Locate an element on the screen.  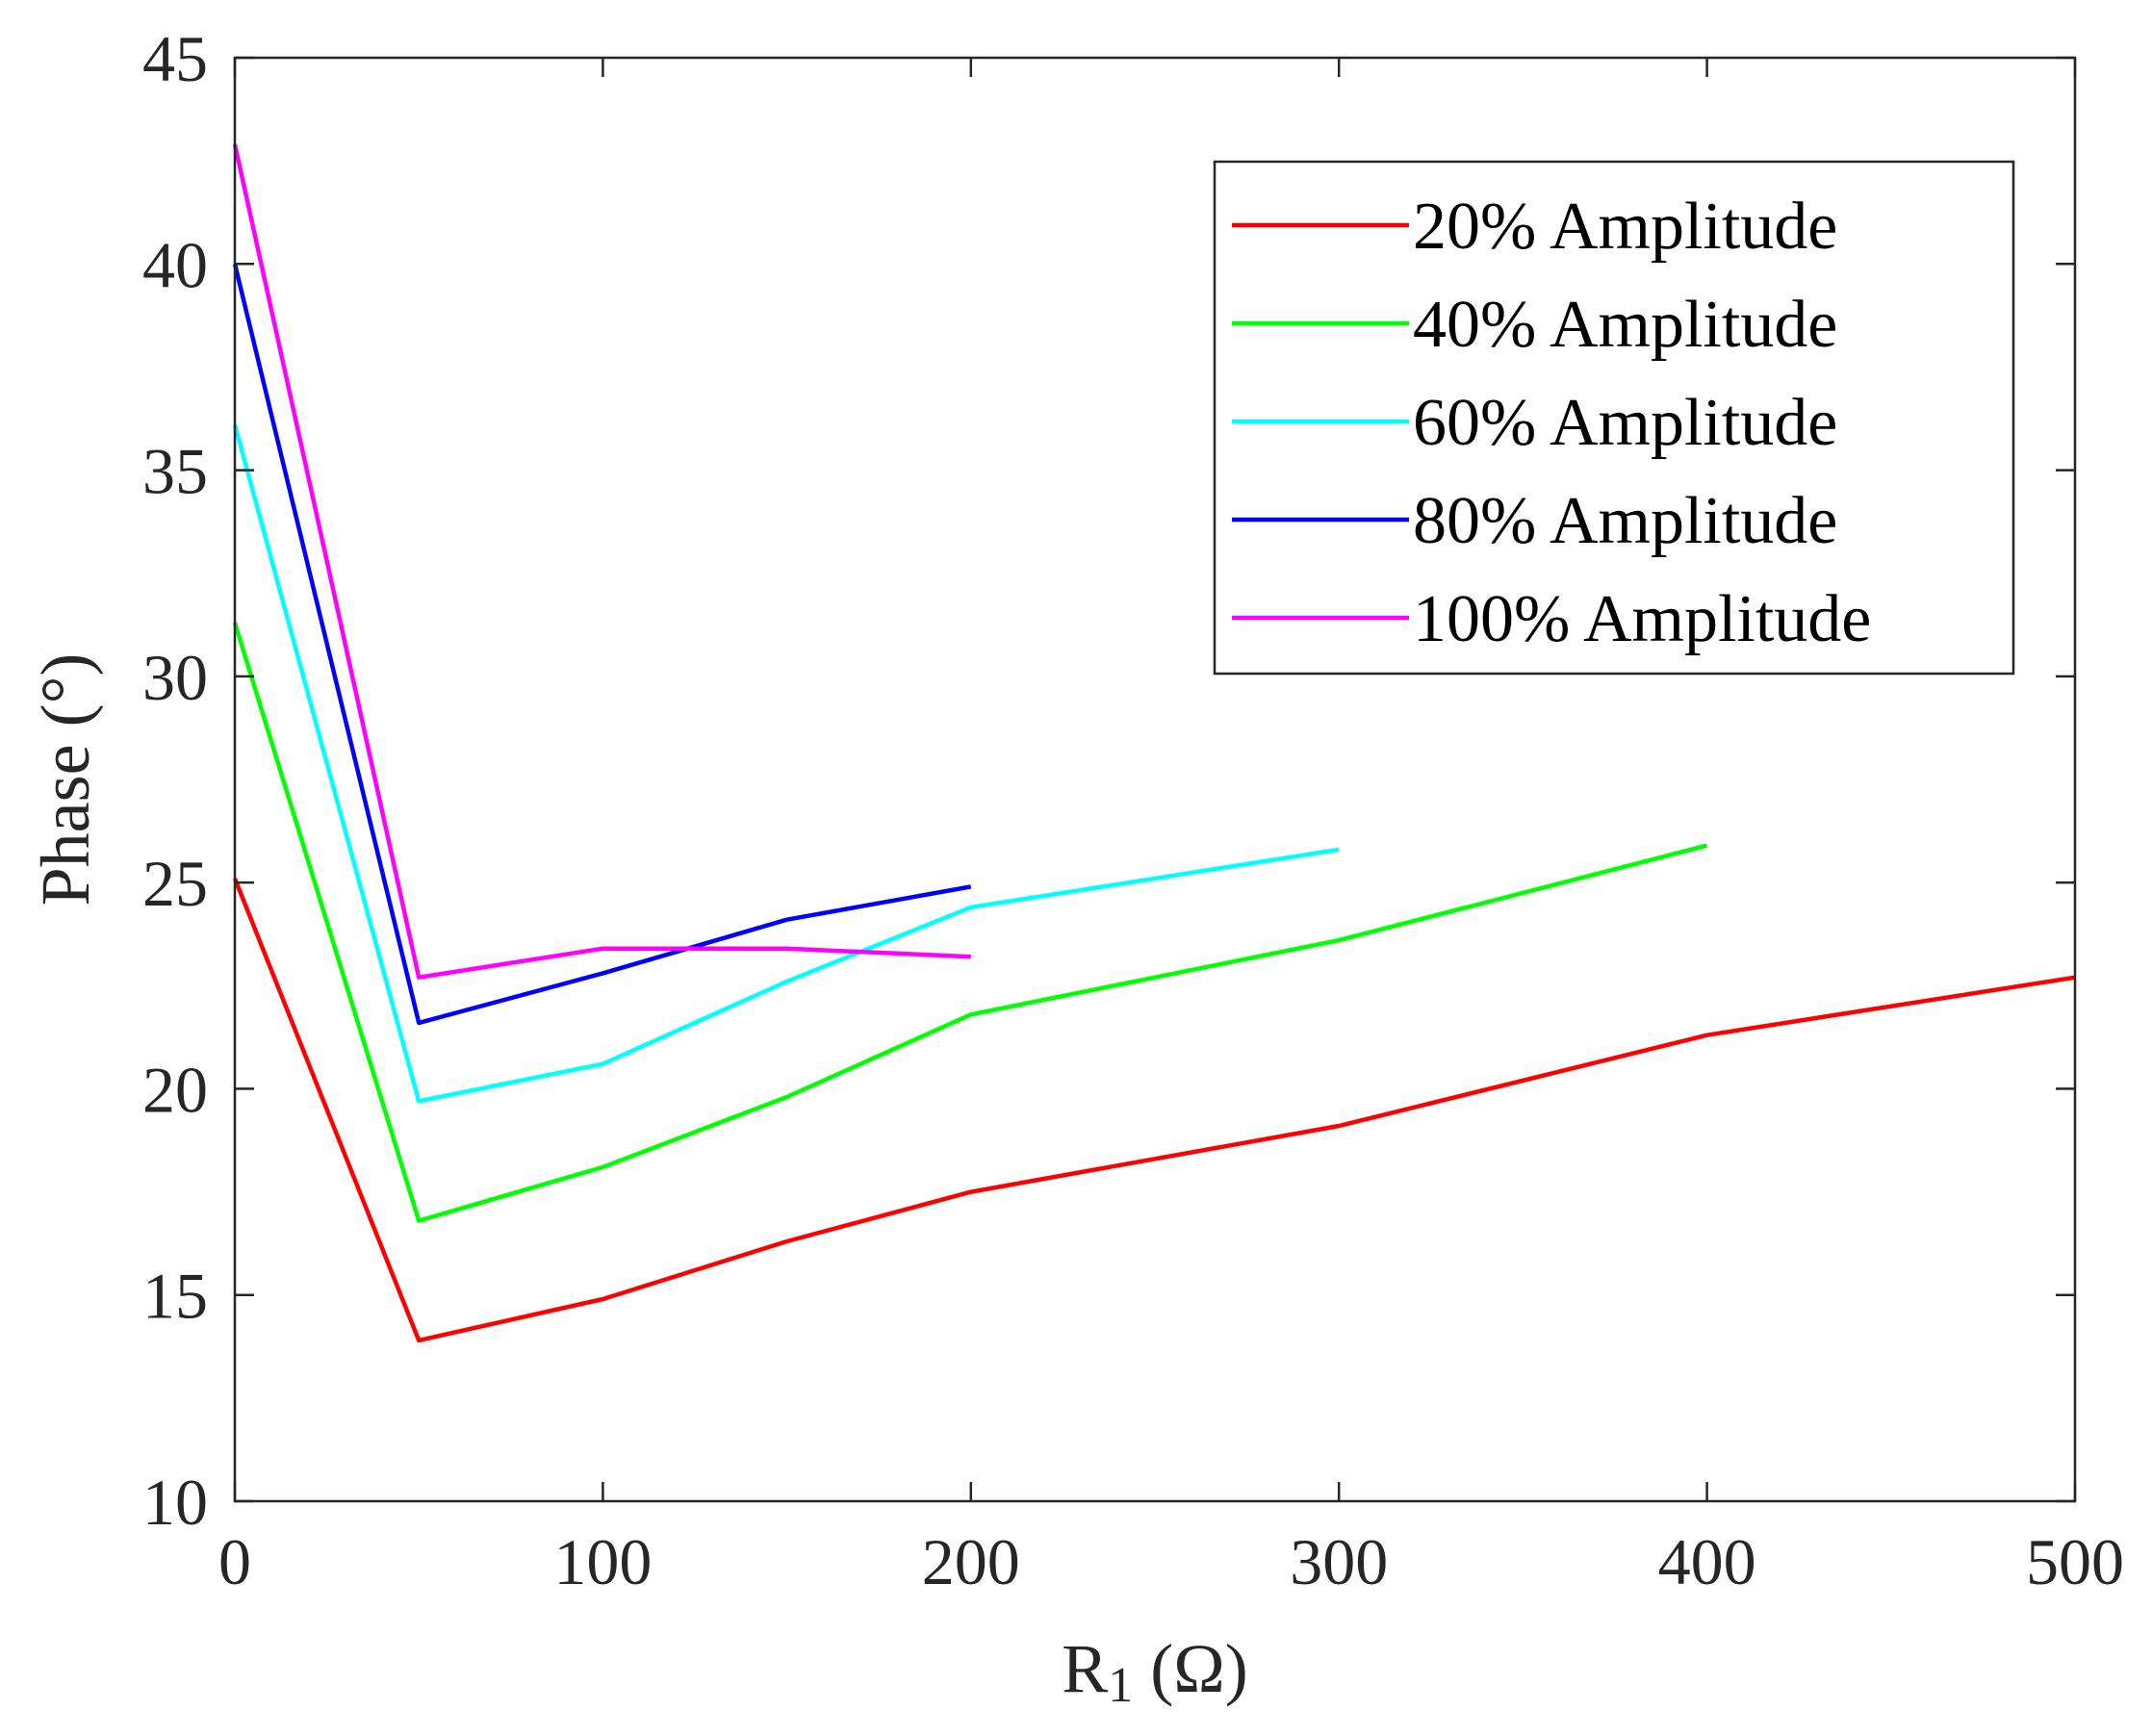
legend-label-4: 80% Amplitude is located at coordinates (1625, 521).